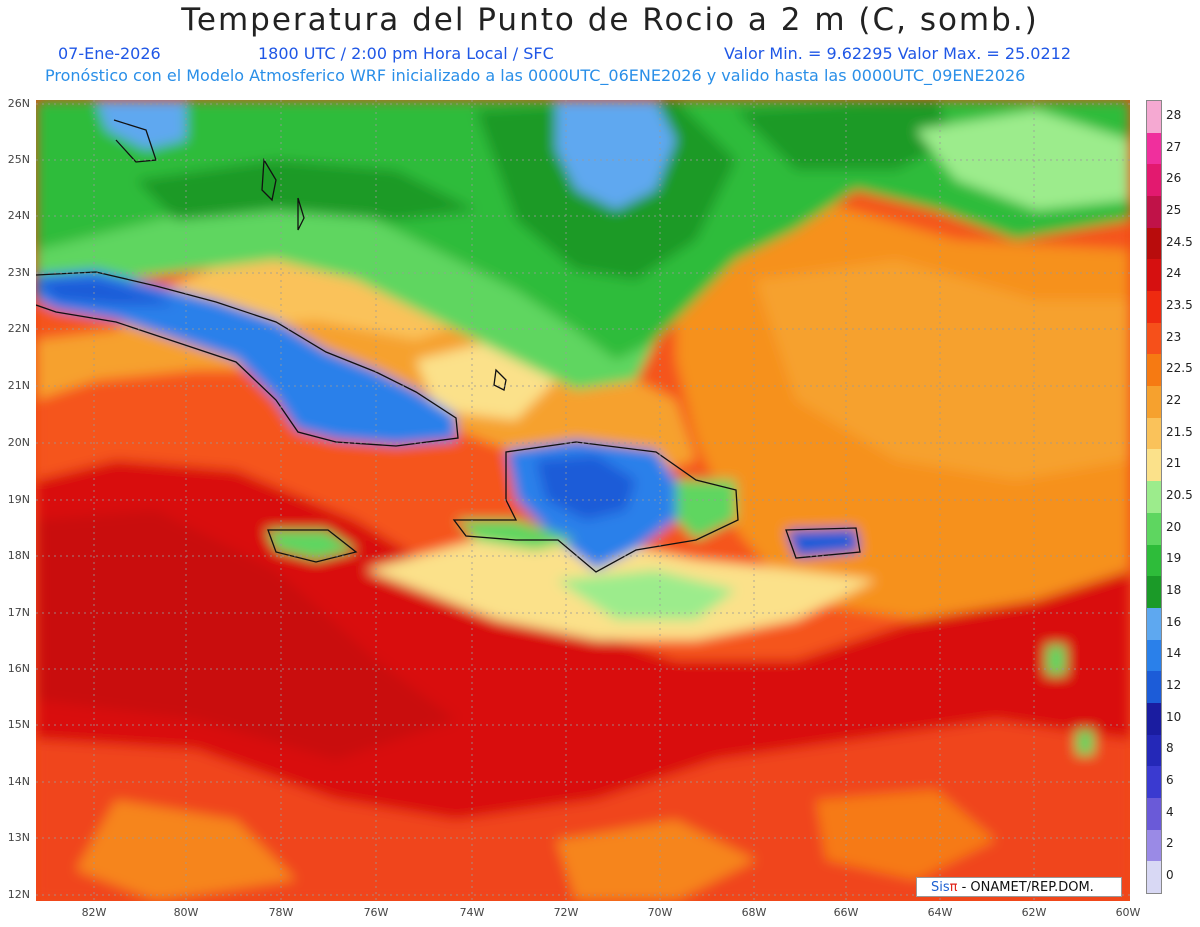  I want to click on legend-label: 28, so click(1174, 114).